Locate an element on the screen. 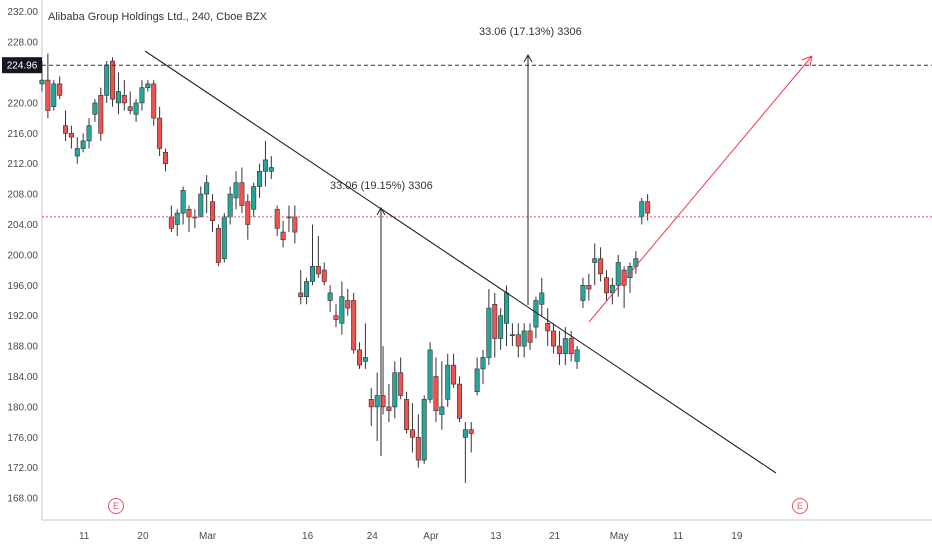 The height and width of the screenshot is (550, 932). y-tick-label: 220.00 is located at coordinates (22, 103).